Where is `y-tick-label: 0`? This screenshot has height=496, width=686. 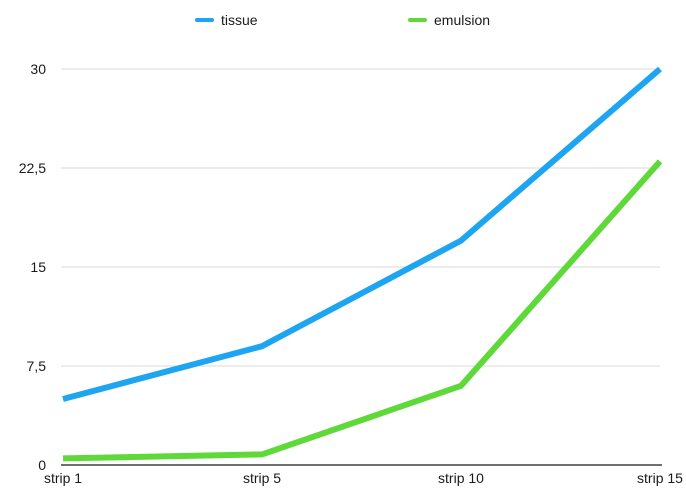
y-tick-label: 0 is located at coordinates (42, 465).